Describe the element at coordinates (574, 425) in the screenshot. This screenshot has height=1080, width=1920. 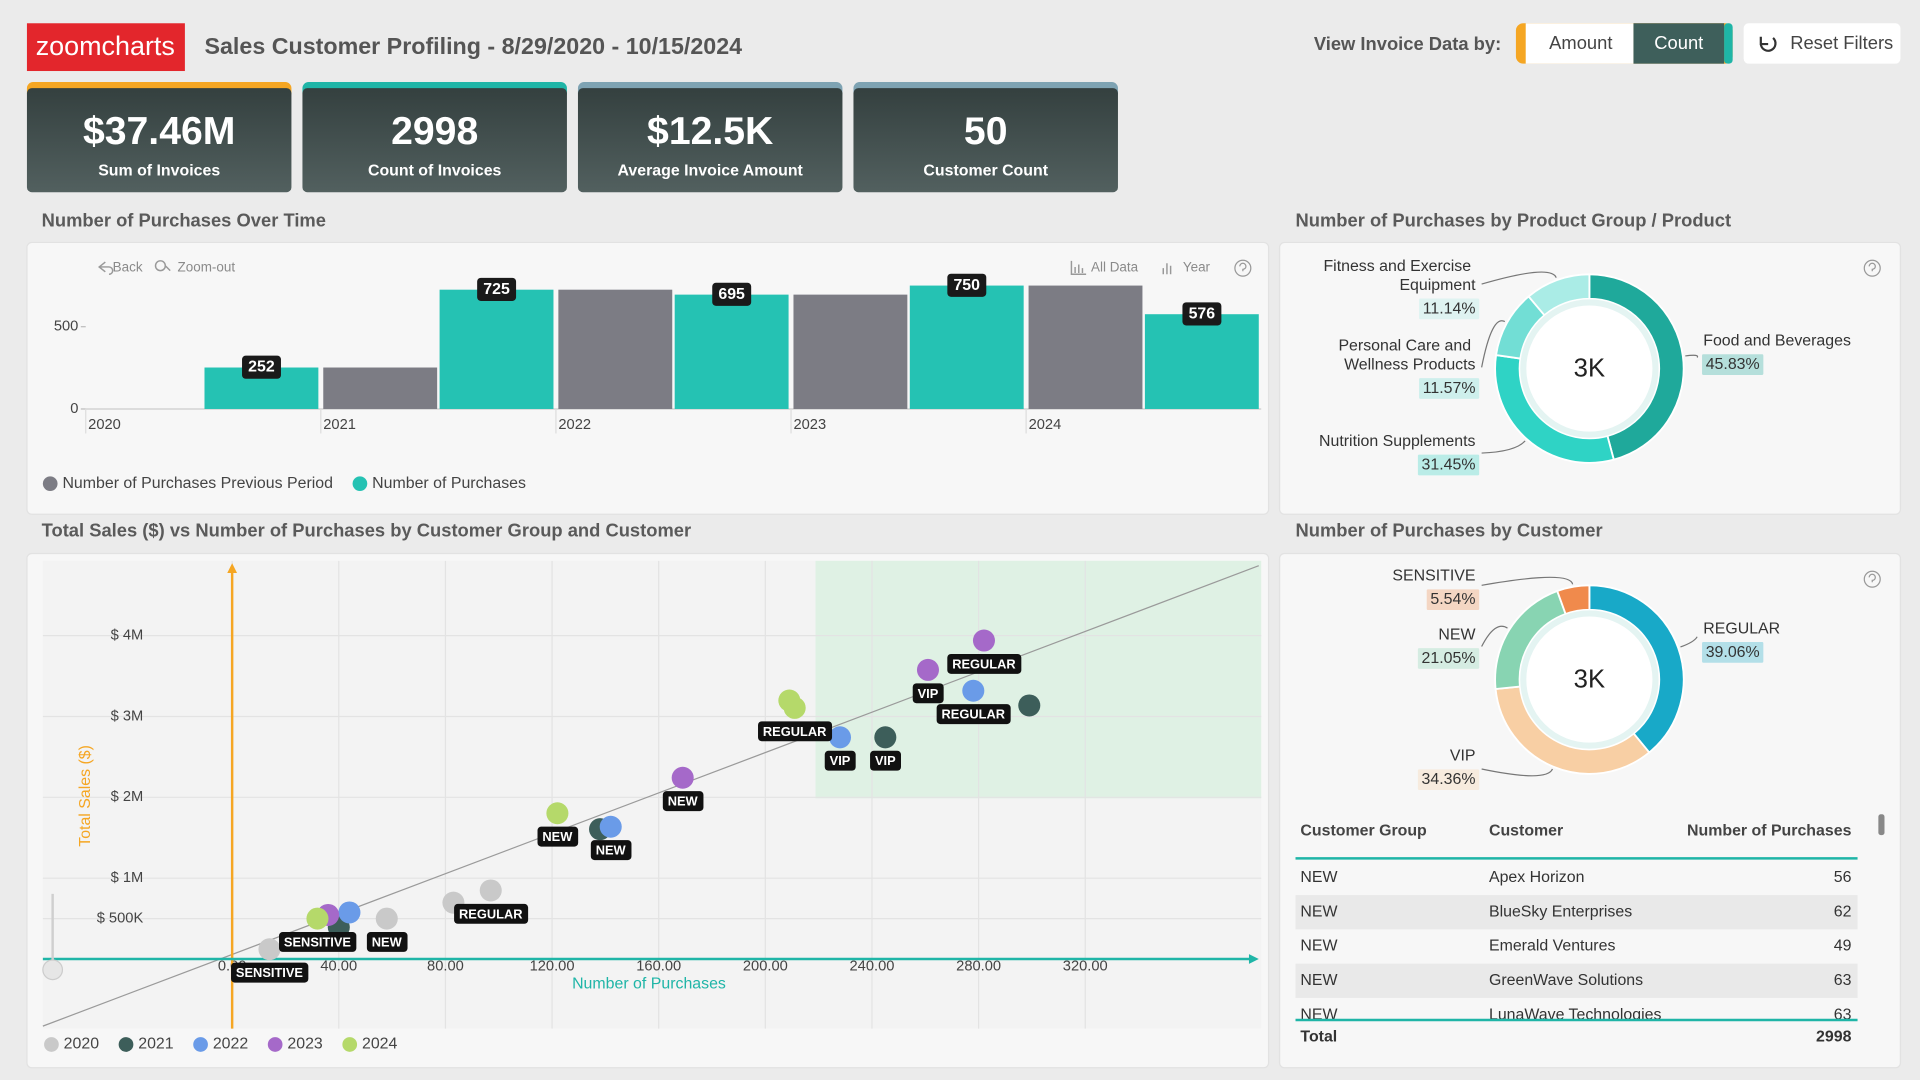
I see `x-tick-label: 2022` at that location.